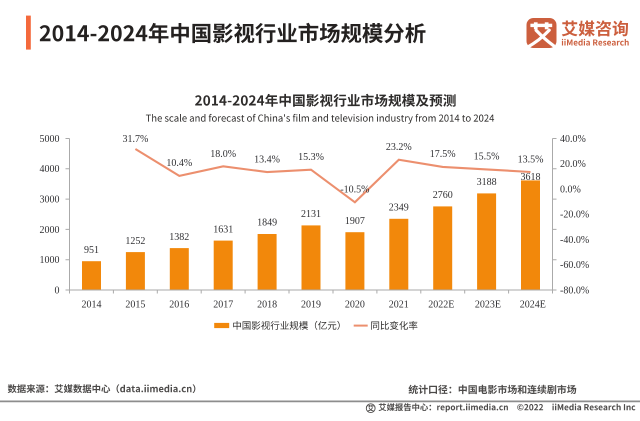  I want to click on svg-text: 18.0%, so click(223, 154).